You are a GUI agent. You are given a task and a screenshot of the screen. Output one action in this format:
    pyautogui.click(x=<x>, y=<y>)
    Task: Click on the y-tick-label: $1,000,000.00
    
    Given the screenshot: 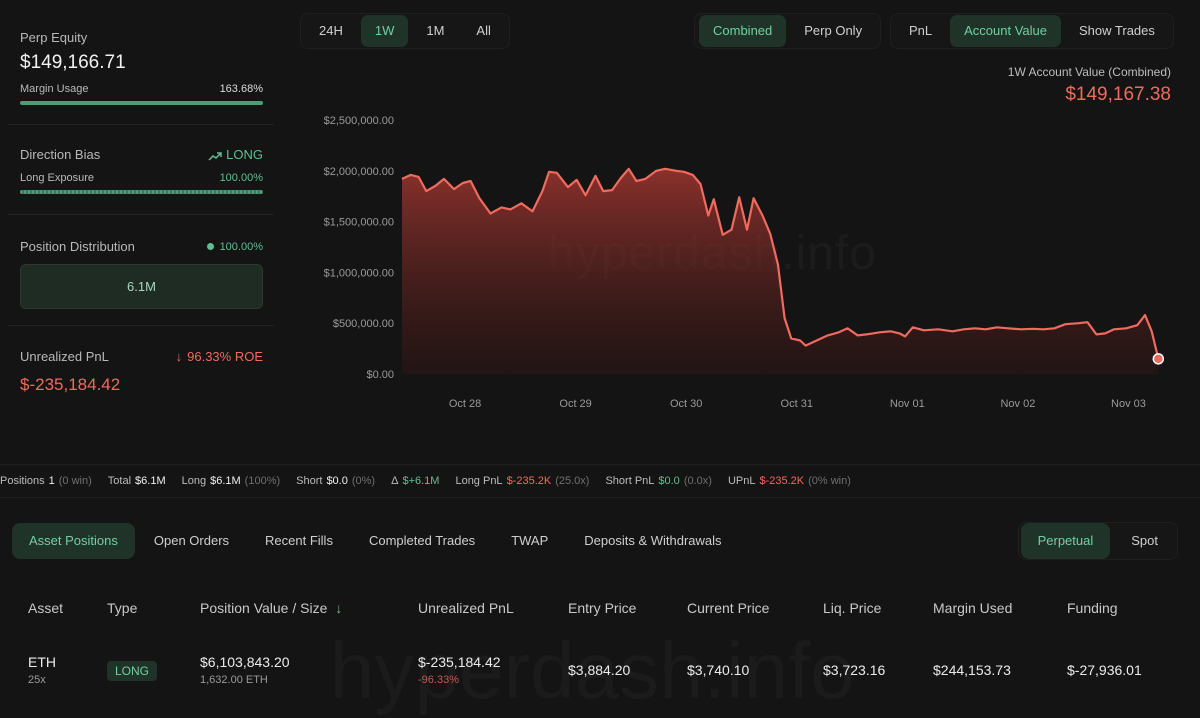 What is the action you would take?
    pyautogui.click(x=359, y=273)
    